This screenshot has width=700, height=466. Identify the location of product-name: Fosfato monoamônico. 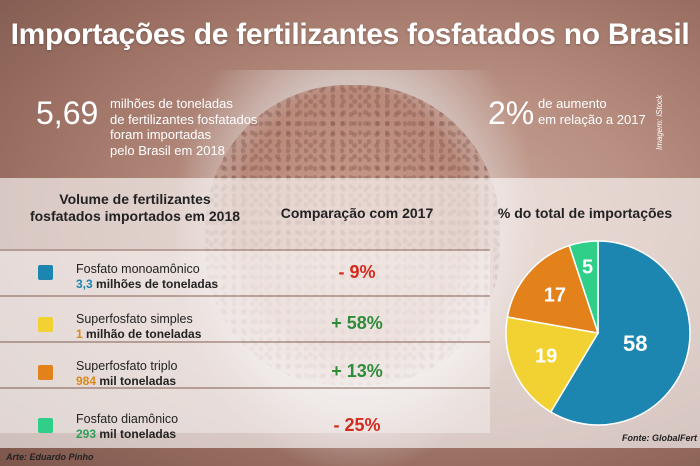
(138, 269).